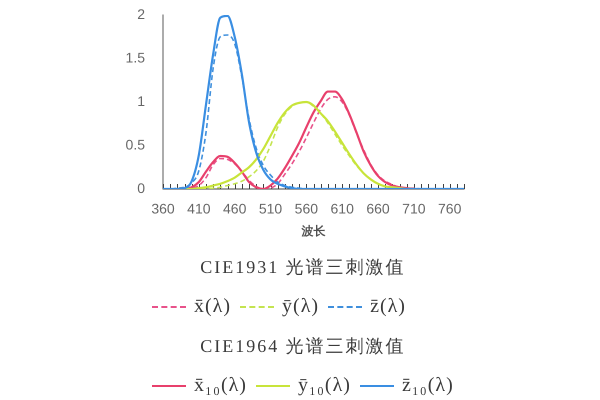 The width and height of the screenshot is (600, 400). What do you see at coordinates (141, 188) in the screenshot?
I see `y-tick-label: 0` at bounding box center [141, 188].